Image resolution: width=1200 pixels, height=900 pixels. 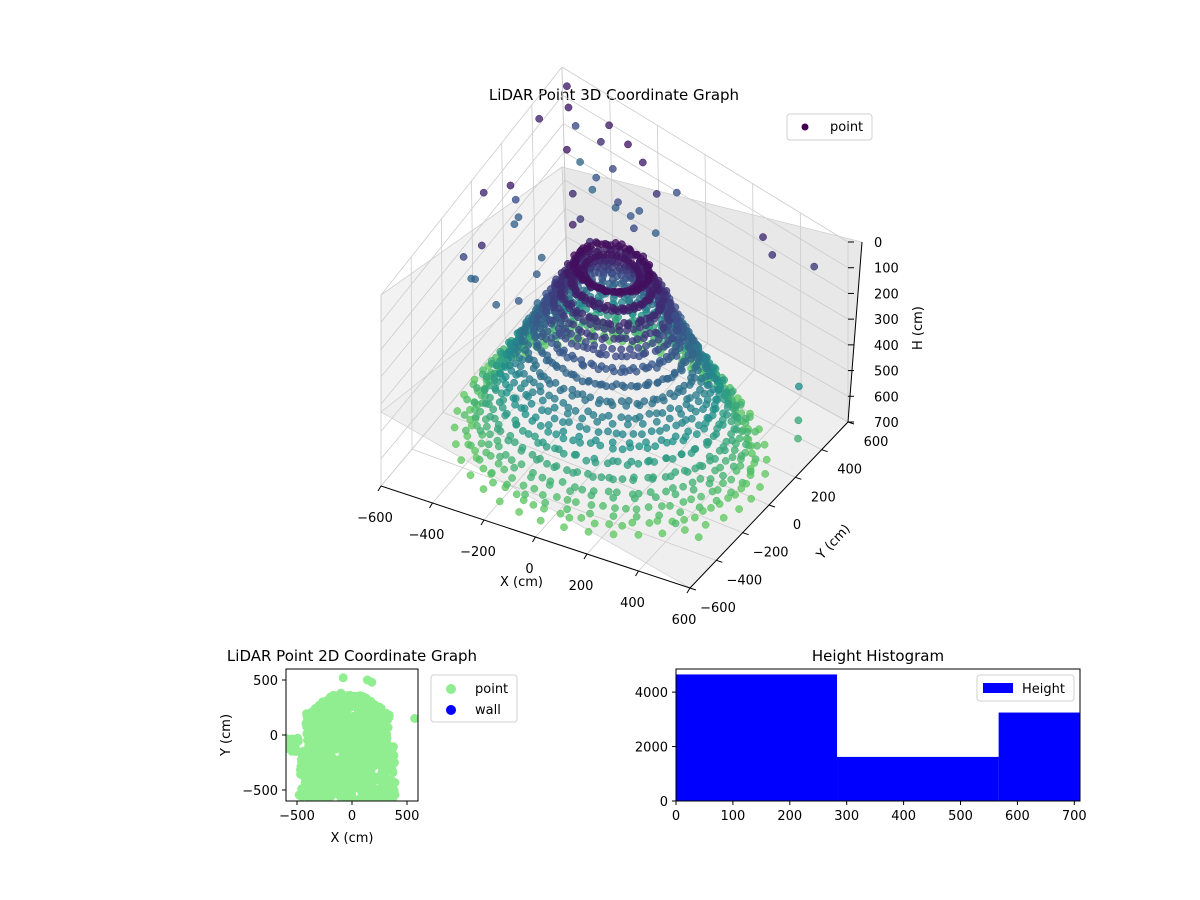 What do you see at coordinates (427, 535) in the screenshot?
I see `x-tick-label: −400` at bounding box center [427, 535].